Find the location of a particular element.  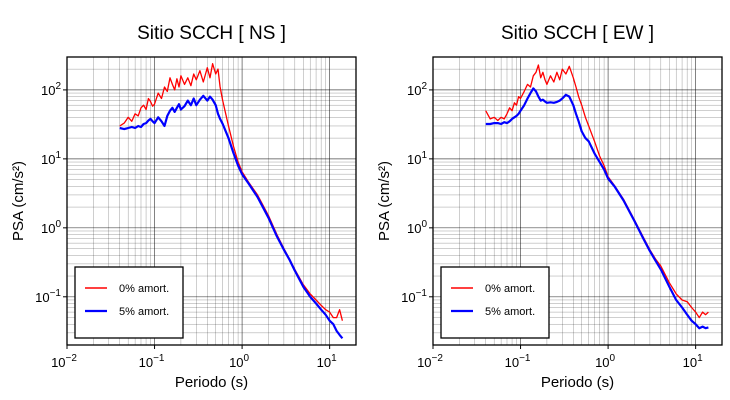

chart-title: Sitio SCCH [ EW ] is located at coordinates (577, 33).